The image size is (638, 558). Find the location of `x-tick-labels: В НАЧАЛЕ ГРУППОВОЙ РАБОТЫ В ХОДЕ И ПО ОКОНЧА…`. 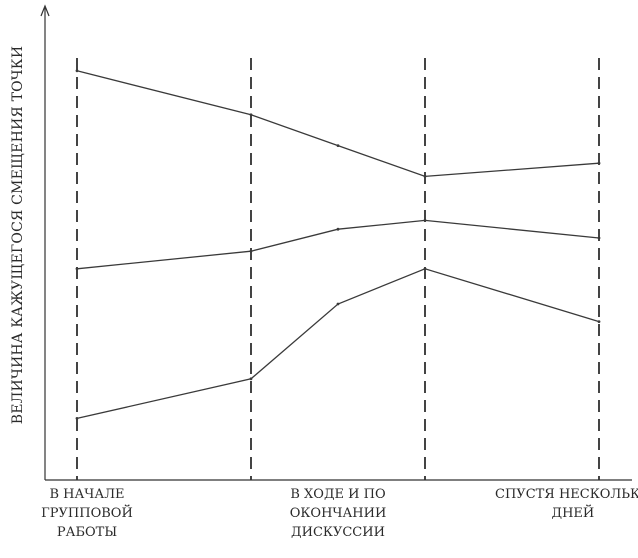

x-tick-labels: В НАЧАЛЕ ГРУППОВОЙ РАБОТЫ В ХОДЕ И ПО ОКОНЧА… is located at coordinates (339, 513).